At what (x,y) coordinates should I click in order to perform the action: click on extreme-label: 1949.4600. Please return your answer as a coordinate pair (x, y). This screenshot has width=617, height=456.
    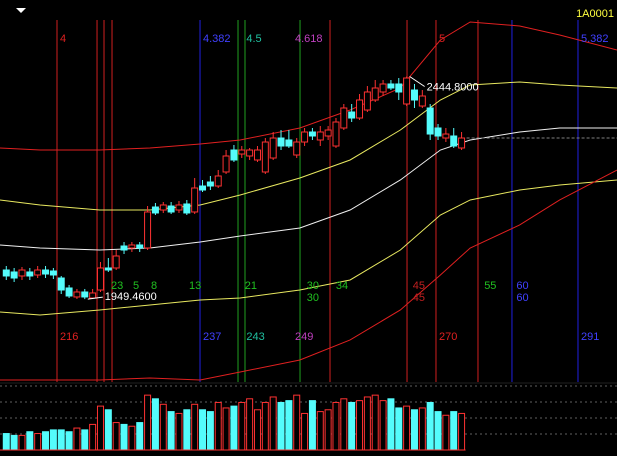
    Looking at the image, I should click on (131, 297).